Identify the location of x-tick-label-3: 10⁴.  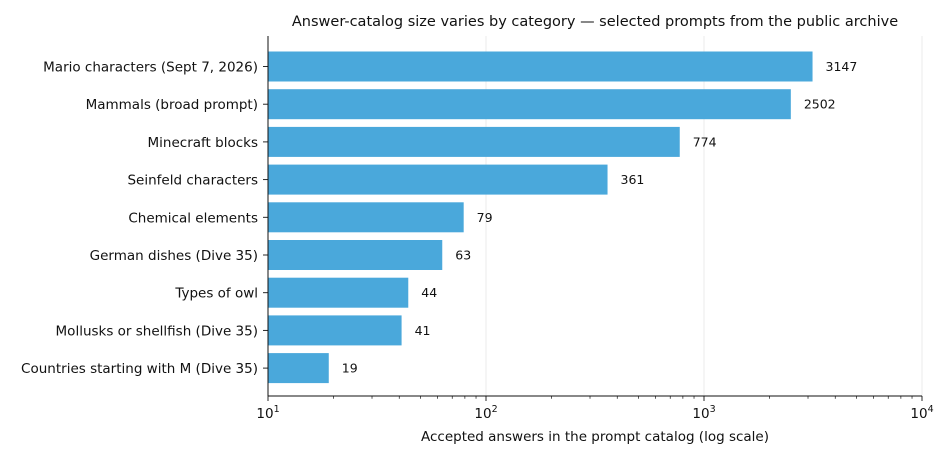
(921, 413).